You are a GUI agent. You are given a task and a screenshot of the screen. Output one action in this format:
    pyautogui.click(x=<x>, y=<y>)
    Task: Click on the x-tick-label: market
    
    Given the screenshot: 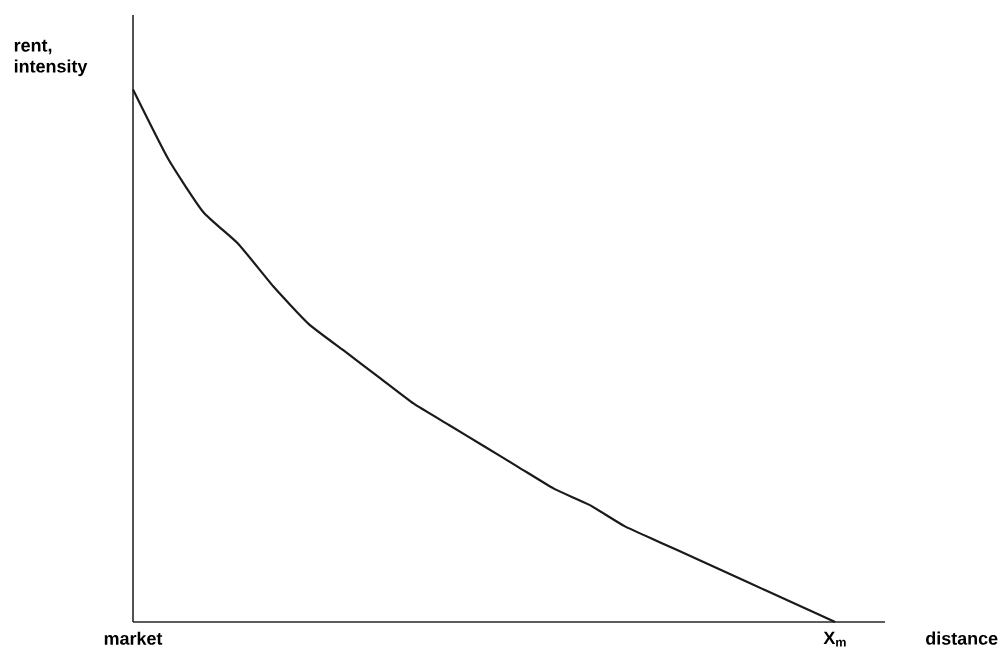 What is the action you would take?
    pyautogui.click(x=133, y=638)
    